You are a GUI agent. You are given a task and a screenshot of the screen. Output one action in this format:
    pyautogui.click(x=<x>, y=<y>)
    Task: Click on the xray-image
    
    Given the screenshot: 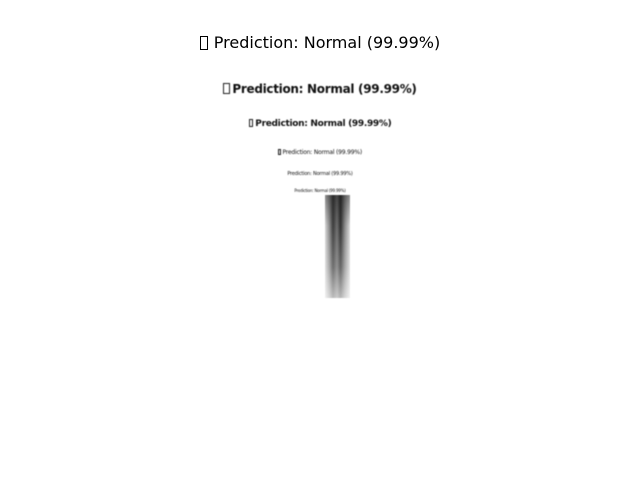 What is the action you would take?
    pyautogui.click(x=337, y=246)
    